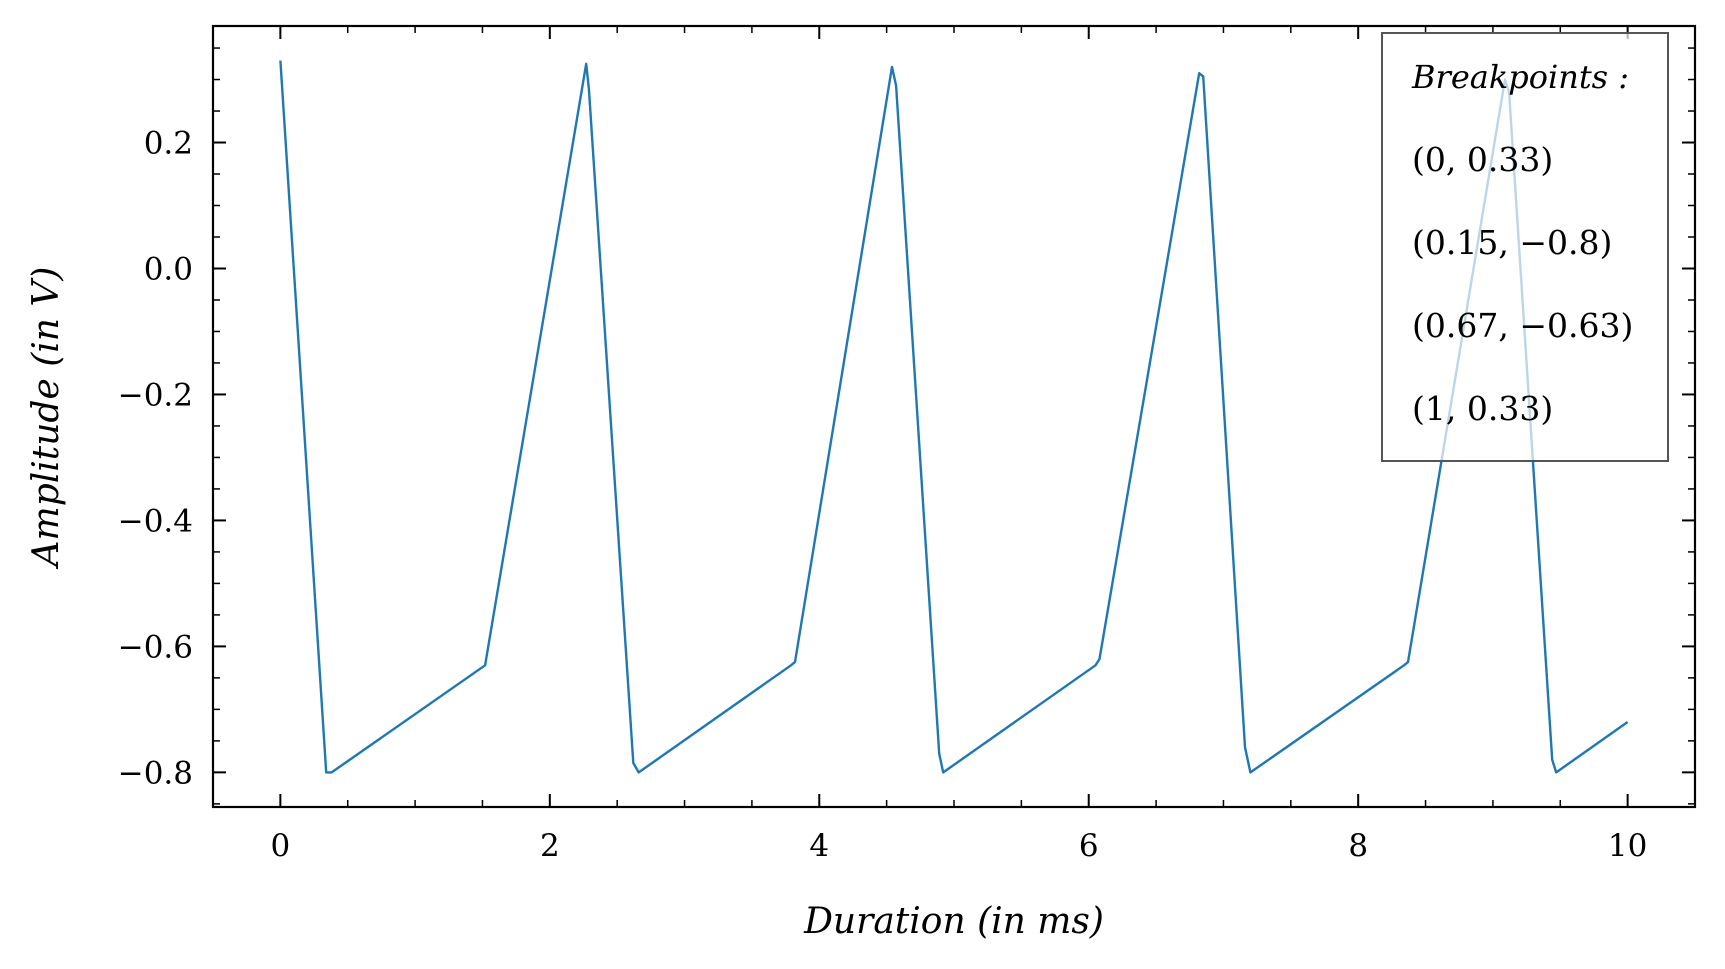  What do you see at coordinates (1089, 846) in the screenshot?
I see `x-tick-label: 6` at bounding box center [1089, 846].